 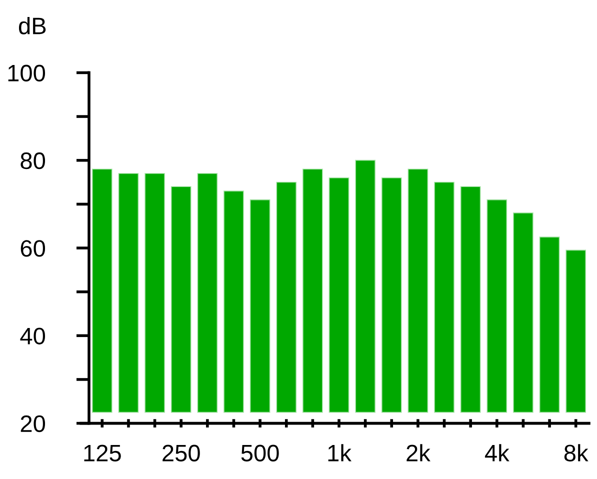 What do you see at coordinates (32, 25) in the screenshot?
I see `y-axis-title: dB` at bounding box center [32, 25].